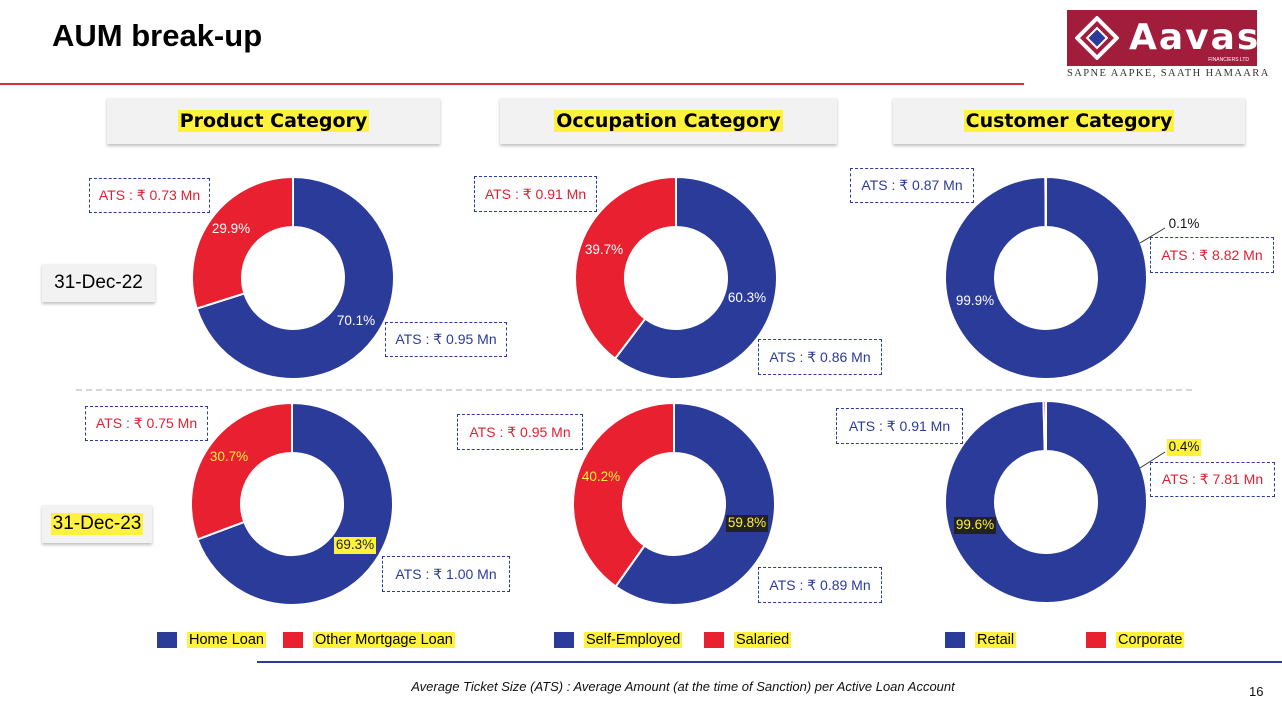 The image size is (1282, 722). Describe the element at coordinates (763, 640) in the screenshot. I see `legend-label-salaried: Salaried` at that location.